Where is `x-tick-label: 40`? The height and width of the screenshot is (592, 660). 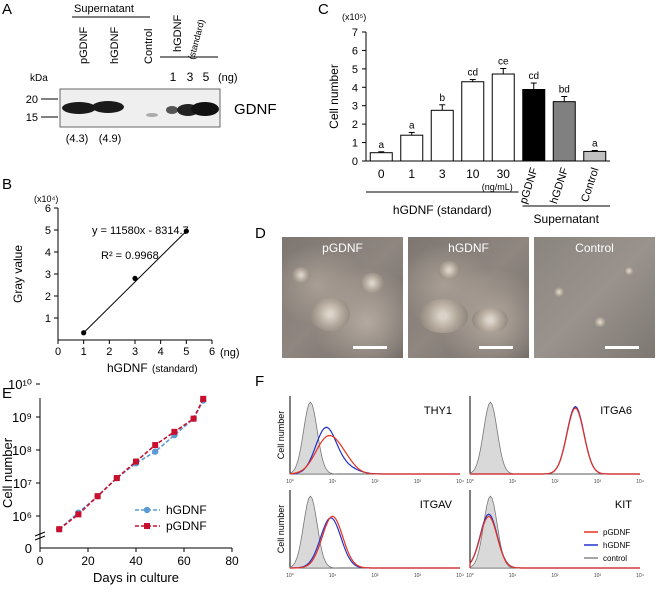
x-tick-label: 40 is located at coordinates (136, 561).